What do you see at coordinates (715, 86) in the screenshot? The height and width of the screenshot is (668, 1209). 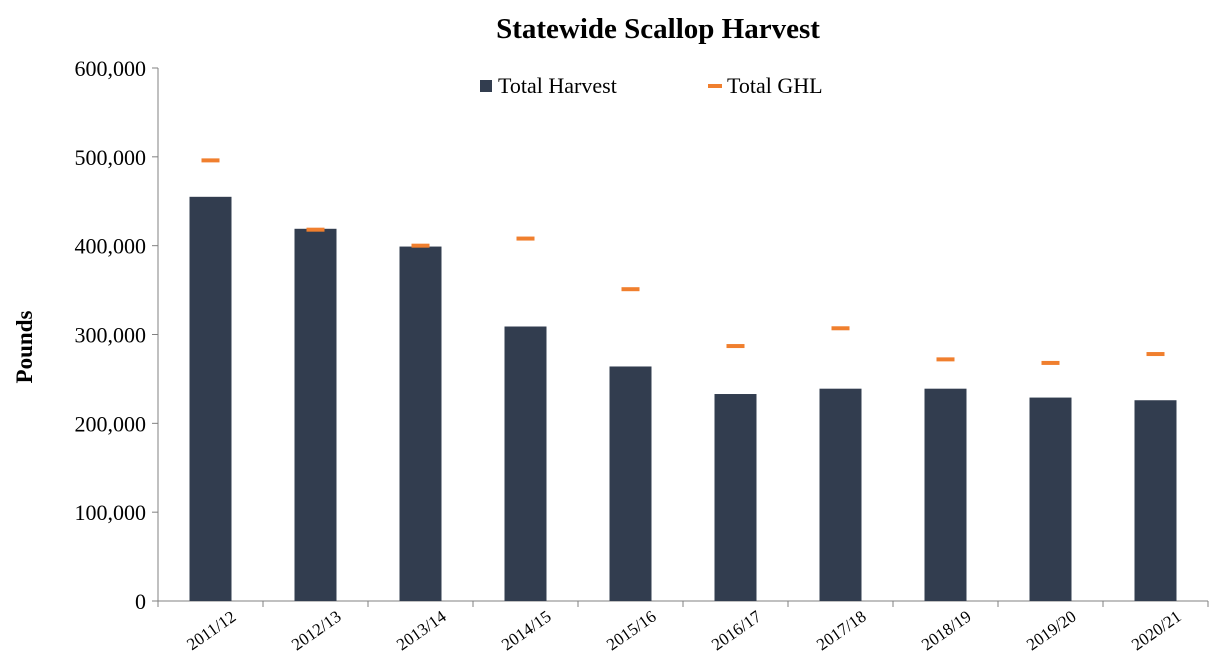 I see `legend-swatch-total-ghl` at bounding box center [715, 86].